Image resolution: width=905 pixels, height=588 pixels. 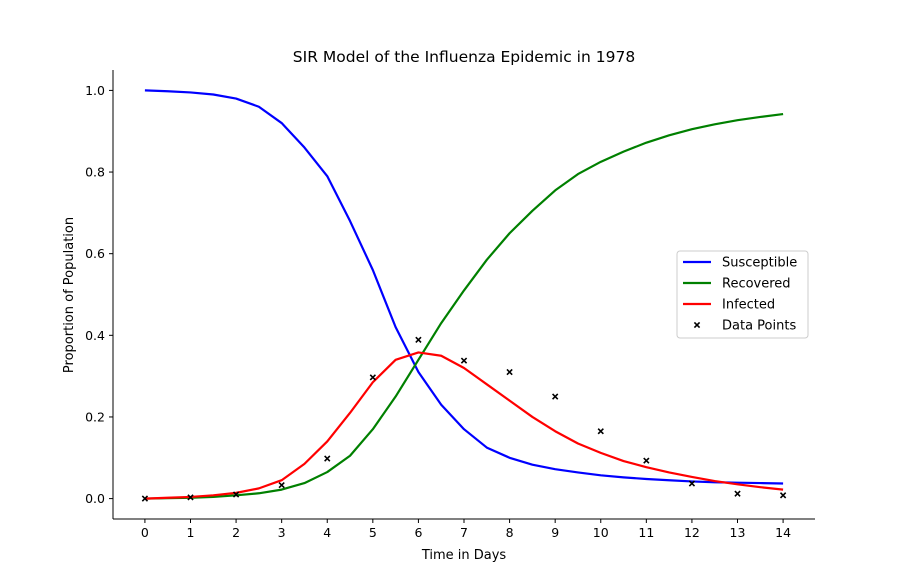 What do you see at coordinates (95, 253) in the screenshot?
I see `y-tick-label: 0.6` at bounding box center [95, 253].